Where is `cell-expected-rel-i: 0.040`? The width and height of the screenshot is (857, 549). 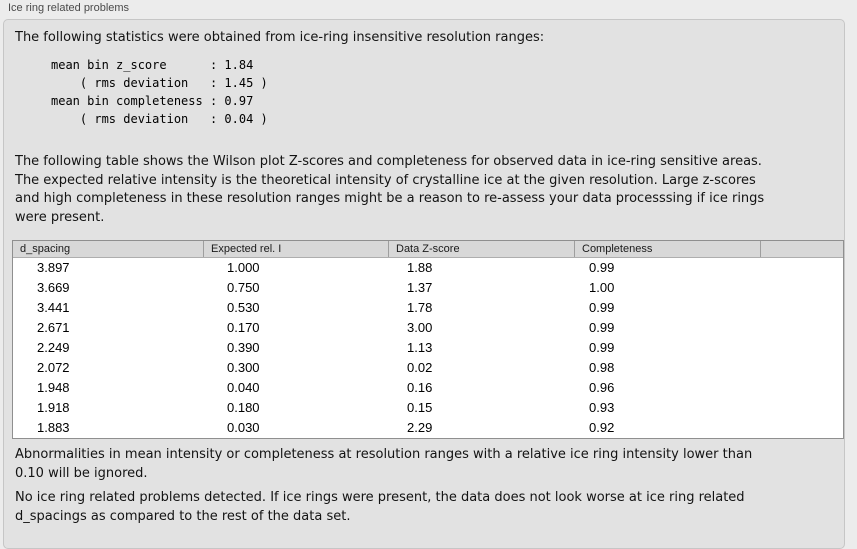 cell-expected-rel-i: 0.040 is located at coordinates (243, 387).